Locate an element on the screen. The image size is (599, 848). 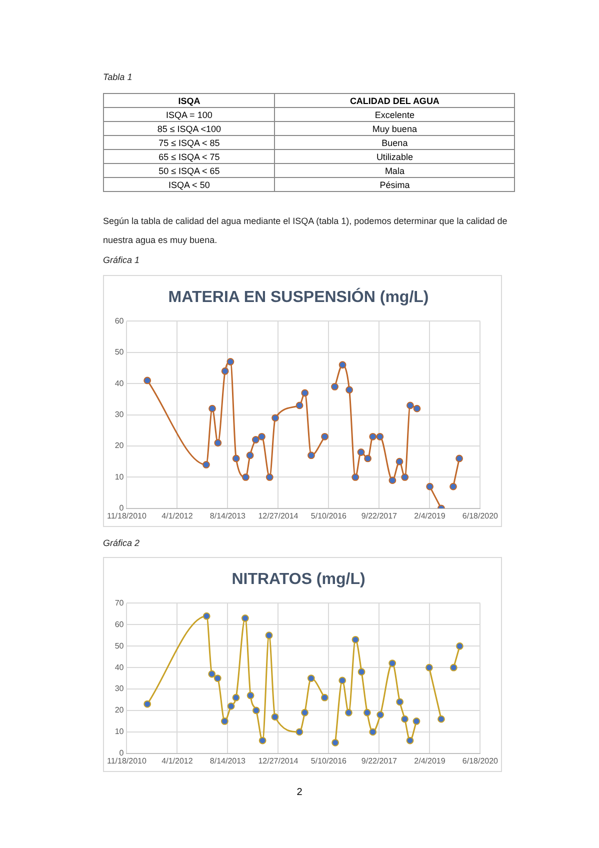
x-tick-label: 4/1/2012 is located at coordinates (178, 761).